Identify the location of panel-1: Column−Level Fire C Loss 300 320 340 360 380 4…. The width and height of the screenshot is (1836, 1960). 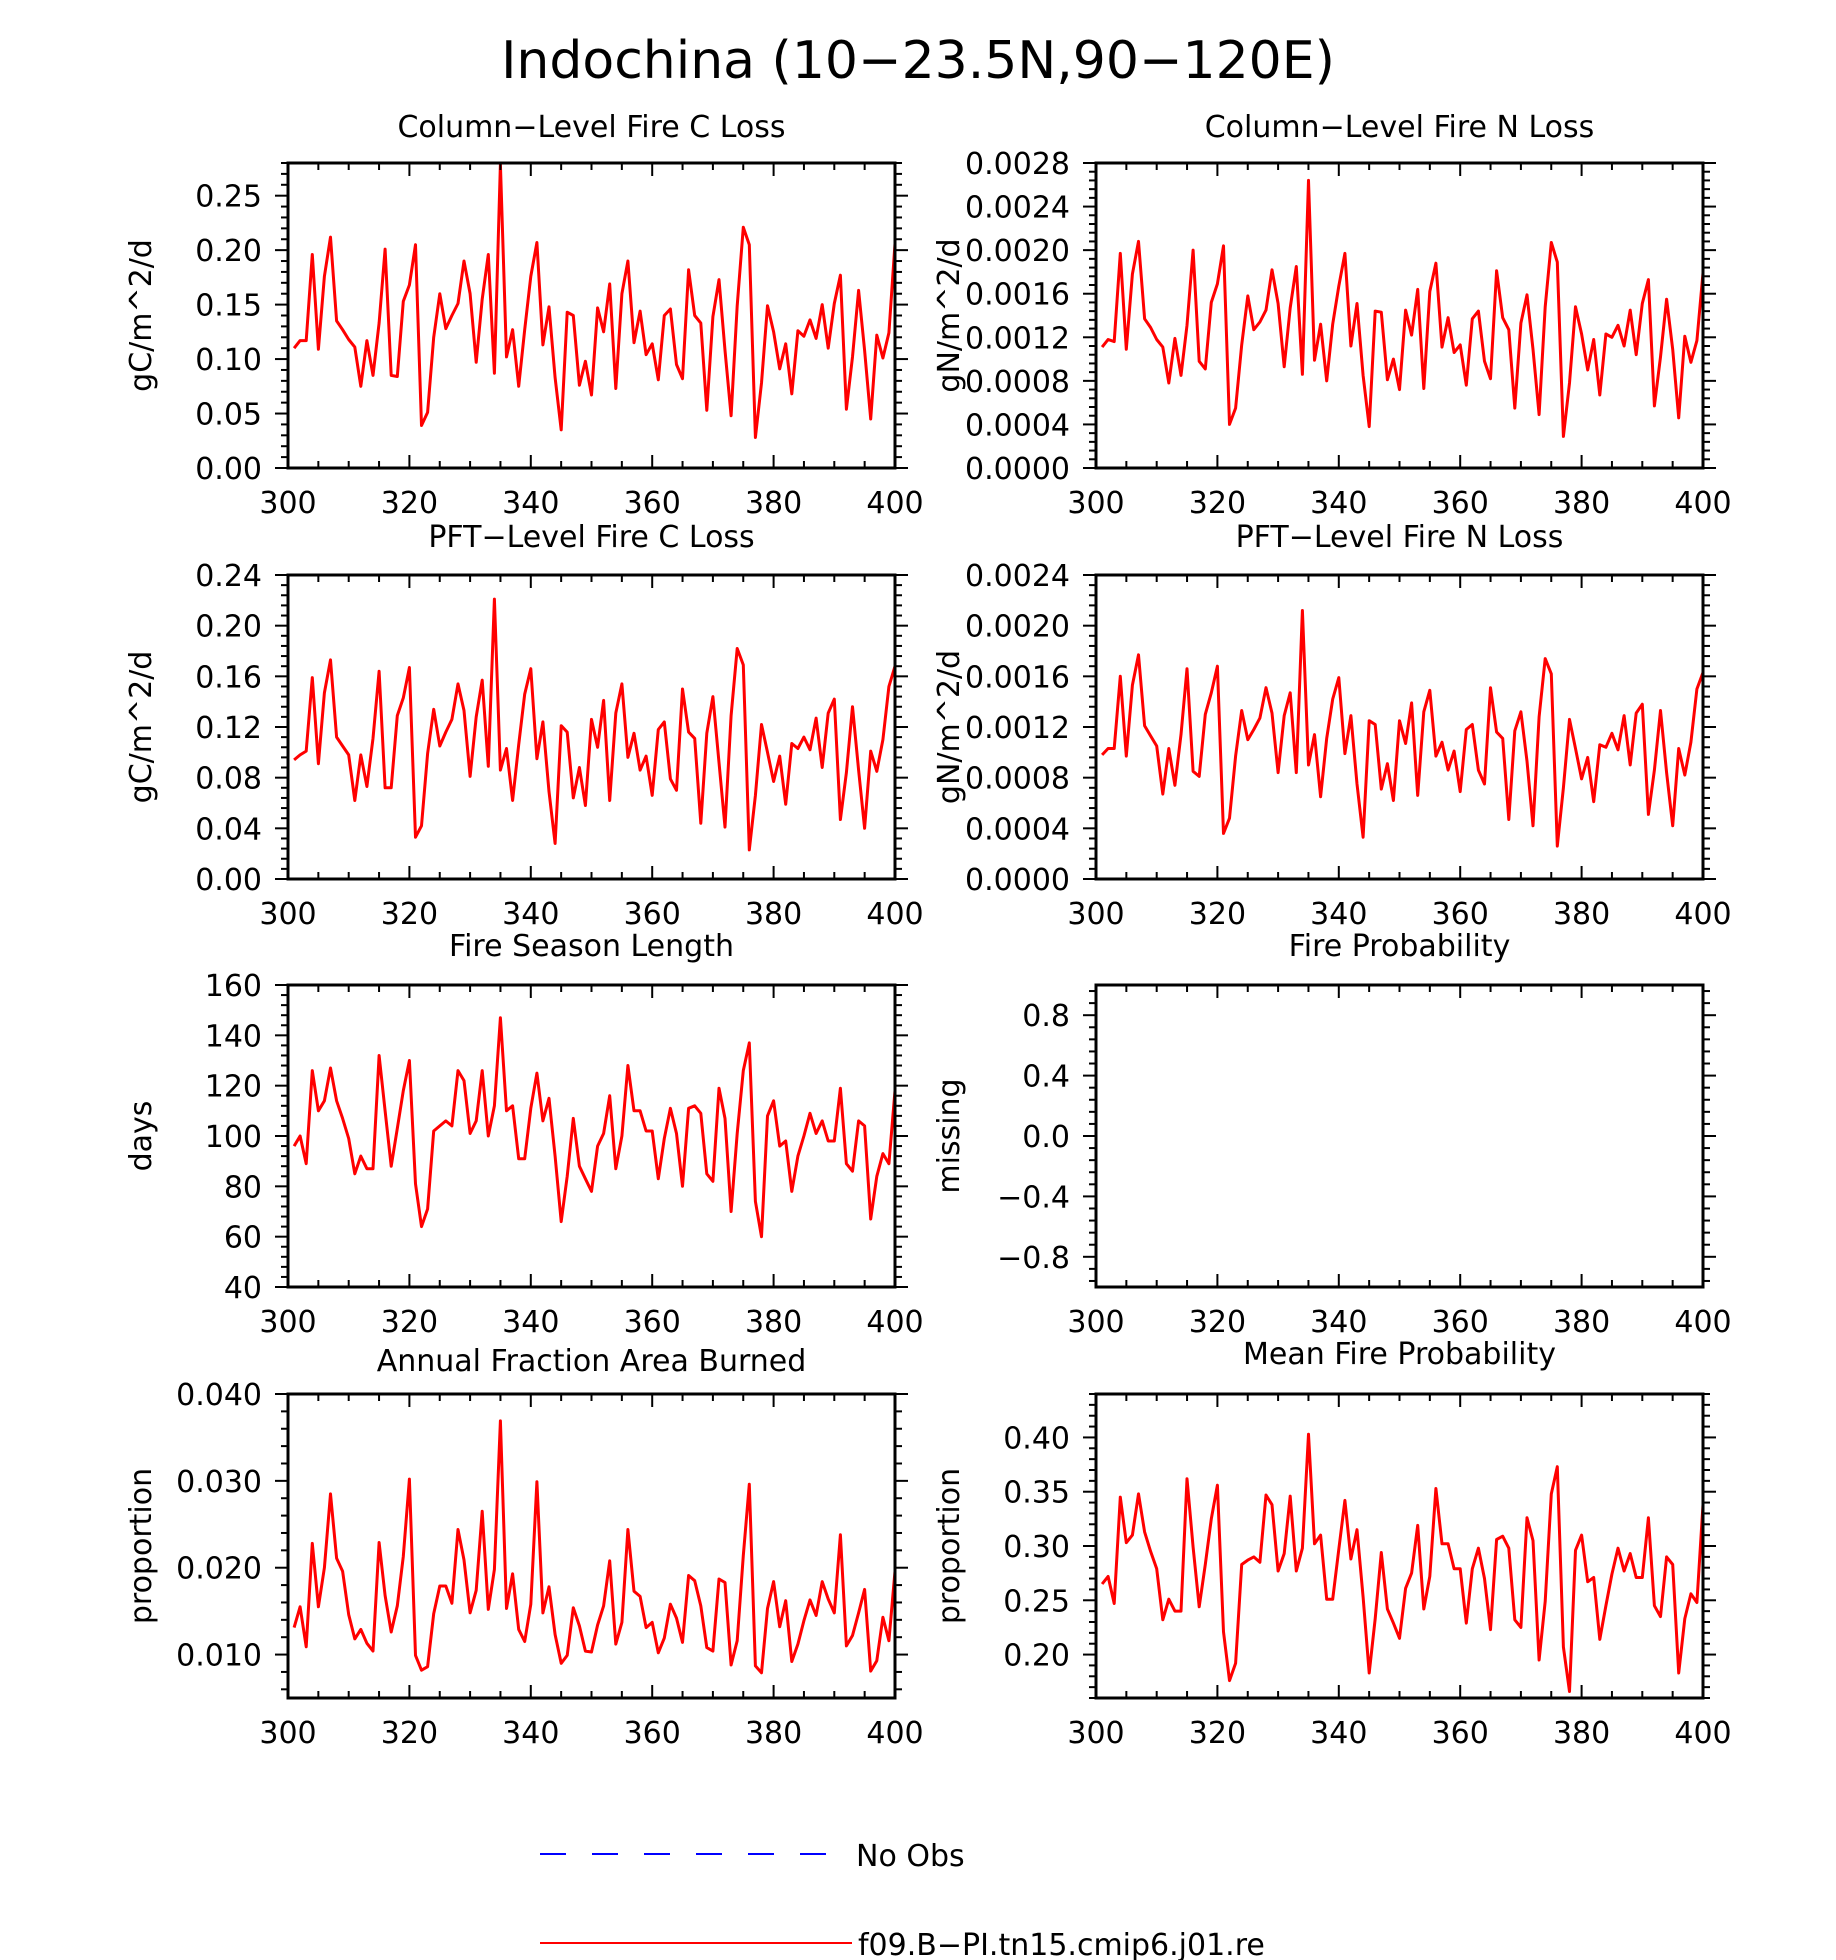
(524, 315).